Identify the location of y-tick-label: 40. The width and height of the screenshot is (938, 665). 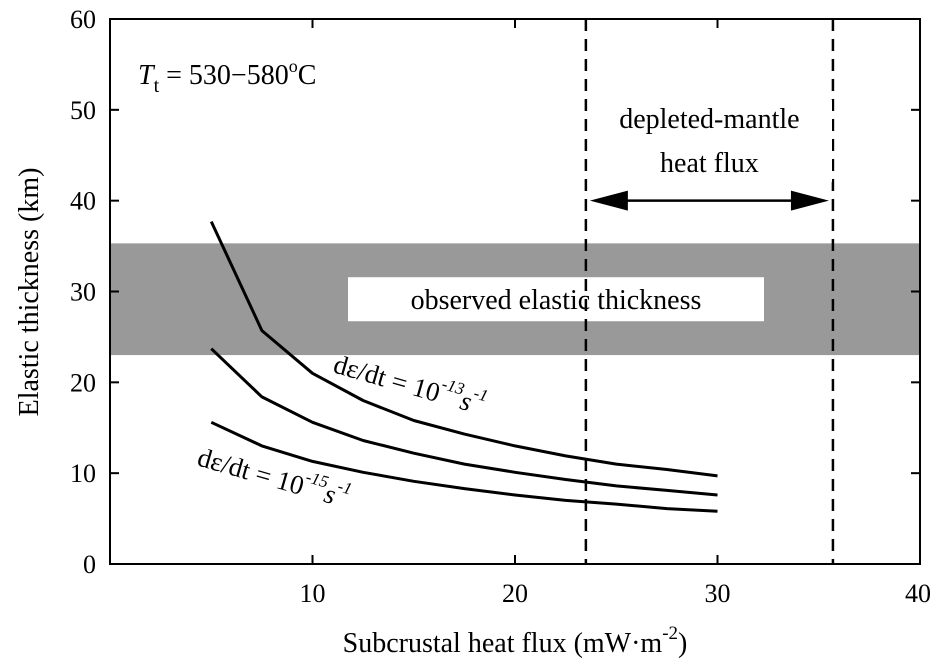
(83, 201).